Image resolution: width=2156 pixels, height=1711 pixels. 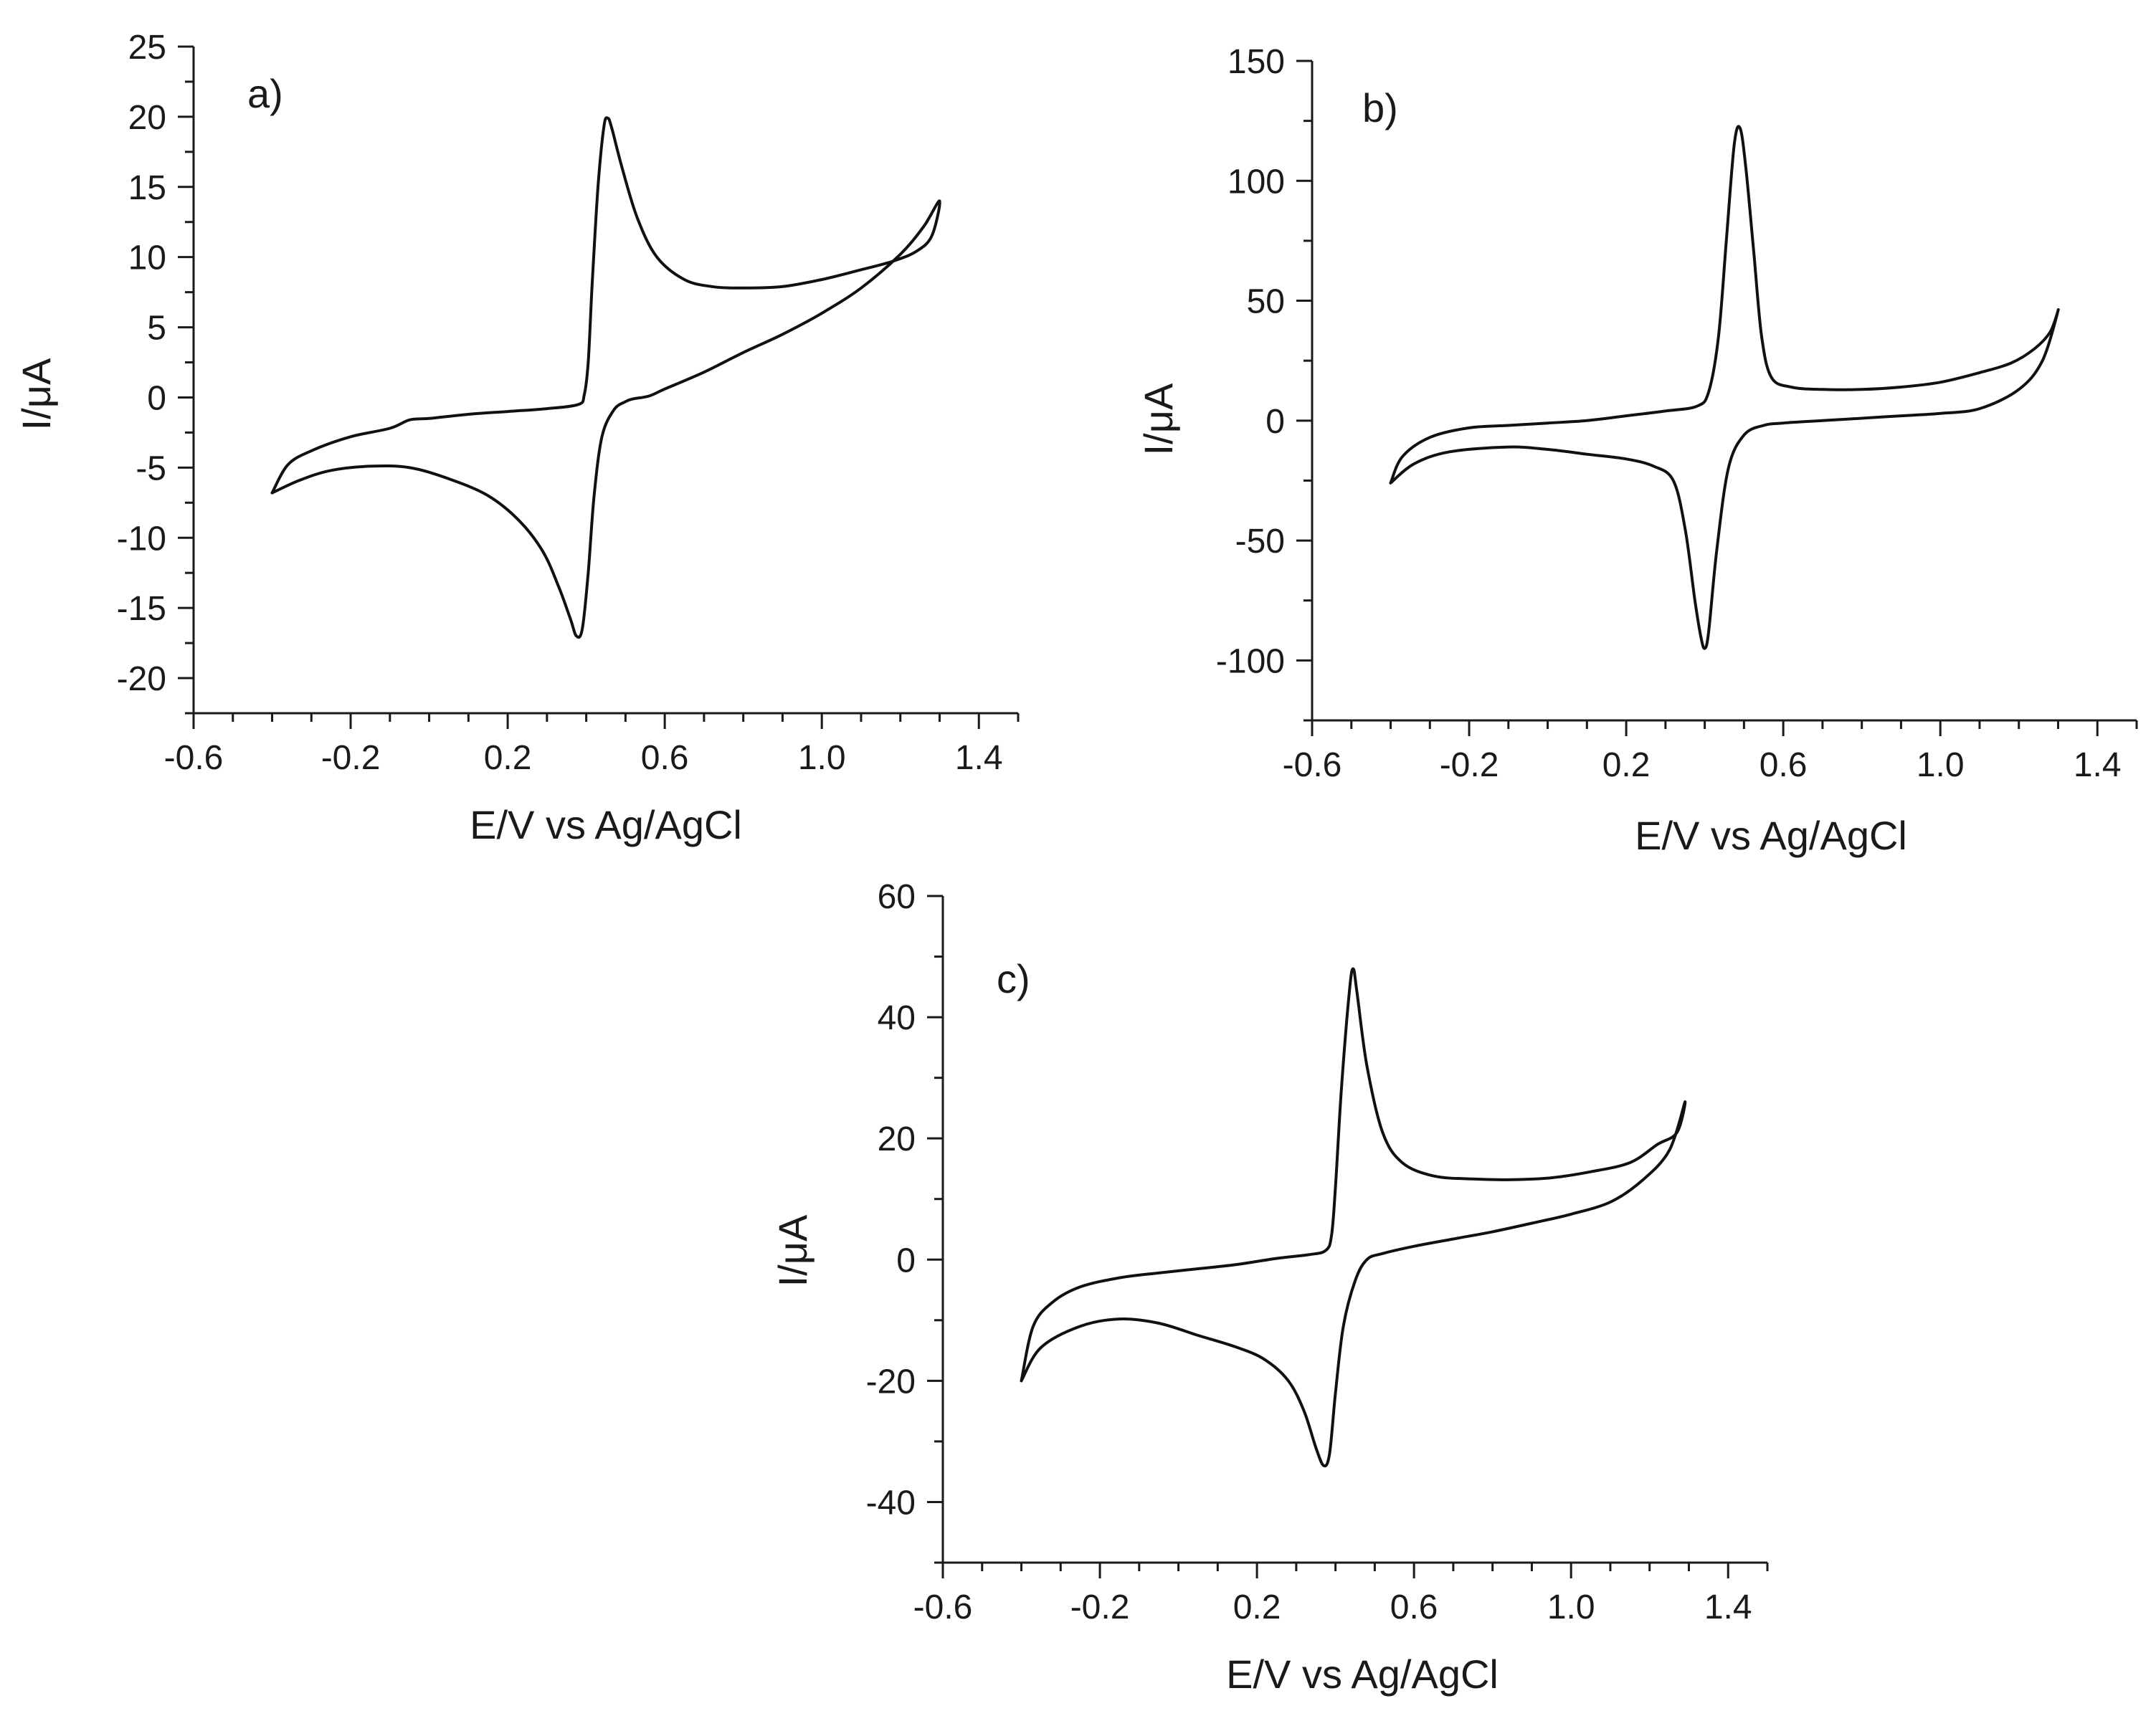 I want to click on panel-a-x-tick-label: 1.4, so click(x=979, y=758).